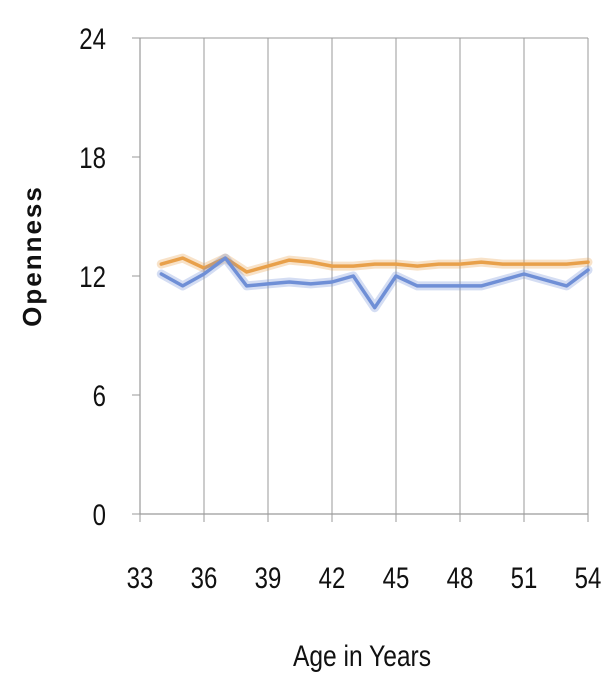  Describe the element at coordinates (92, 157) in the screenshot. I see `y-tick-label: 18` at that location.